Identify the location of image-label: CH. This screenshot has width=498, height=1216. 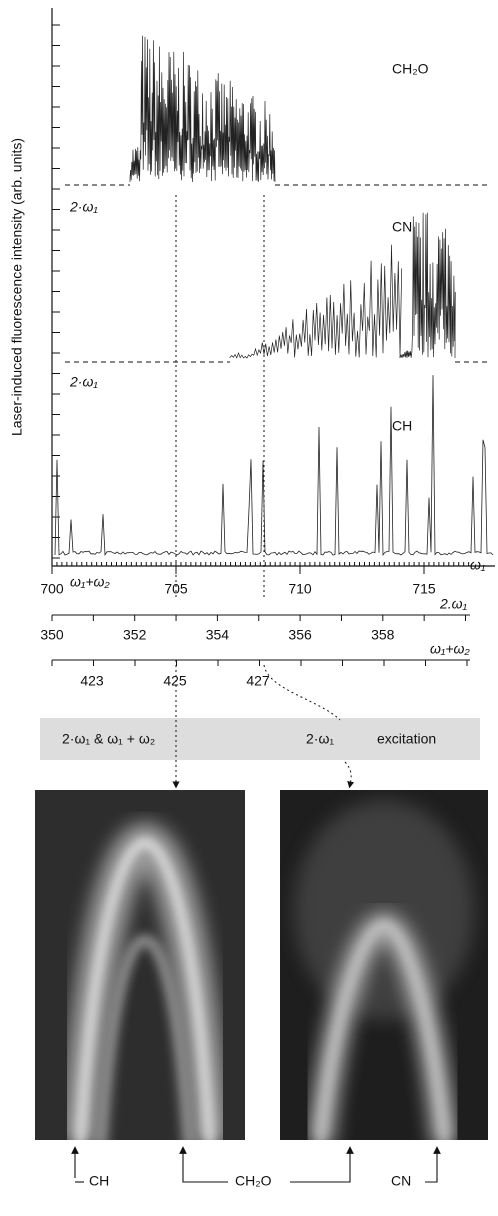
(99, 1181).